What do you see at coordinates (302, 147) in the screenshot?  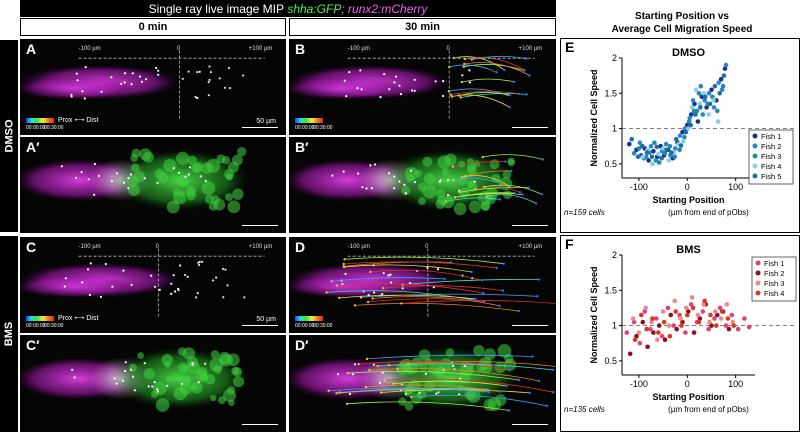 I see `panel-label-b2: B′` at bounding box center [302, 147].